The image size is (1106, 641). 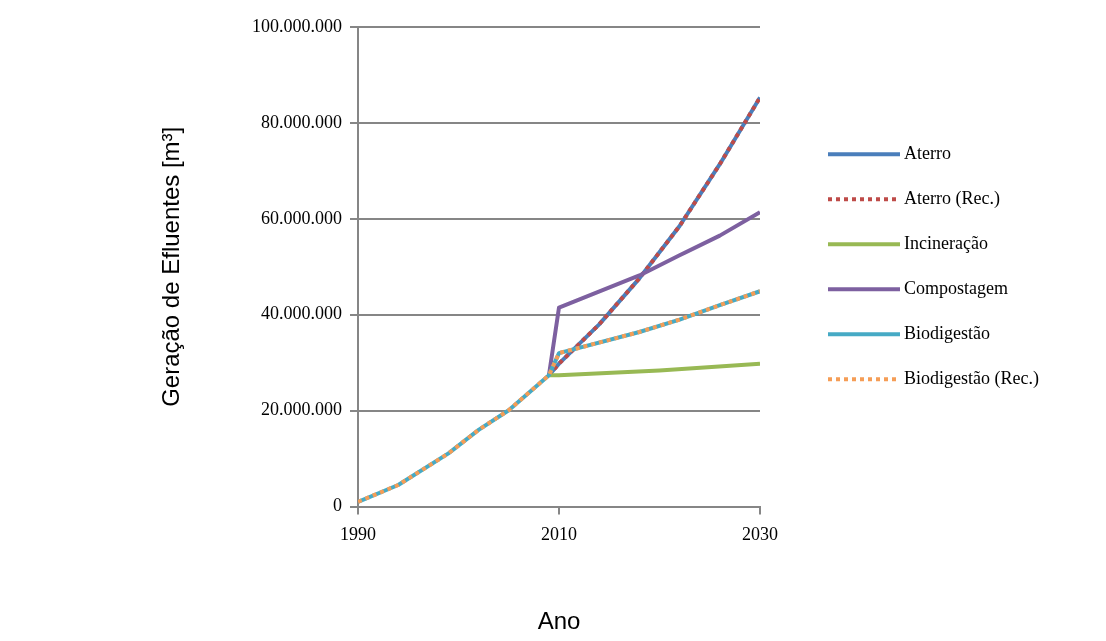 I want to click on y-tick-label: 80.000.000, so click(x=301, y=121).